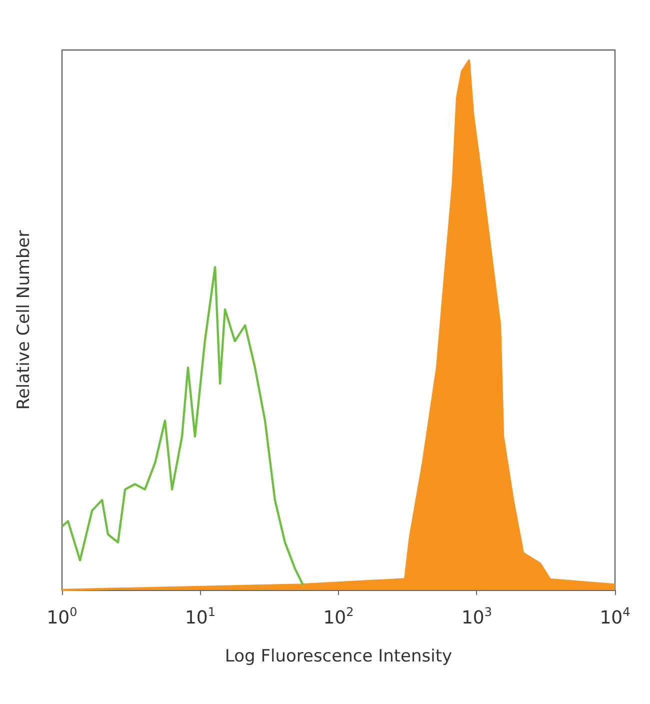 This screenshot has width=650, height=704. I want to click on x-axis-title: Log Fluorescence Intensity, so click(338, 656).